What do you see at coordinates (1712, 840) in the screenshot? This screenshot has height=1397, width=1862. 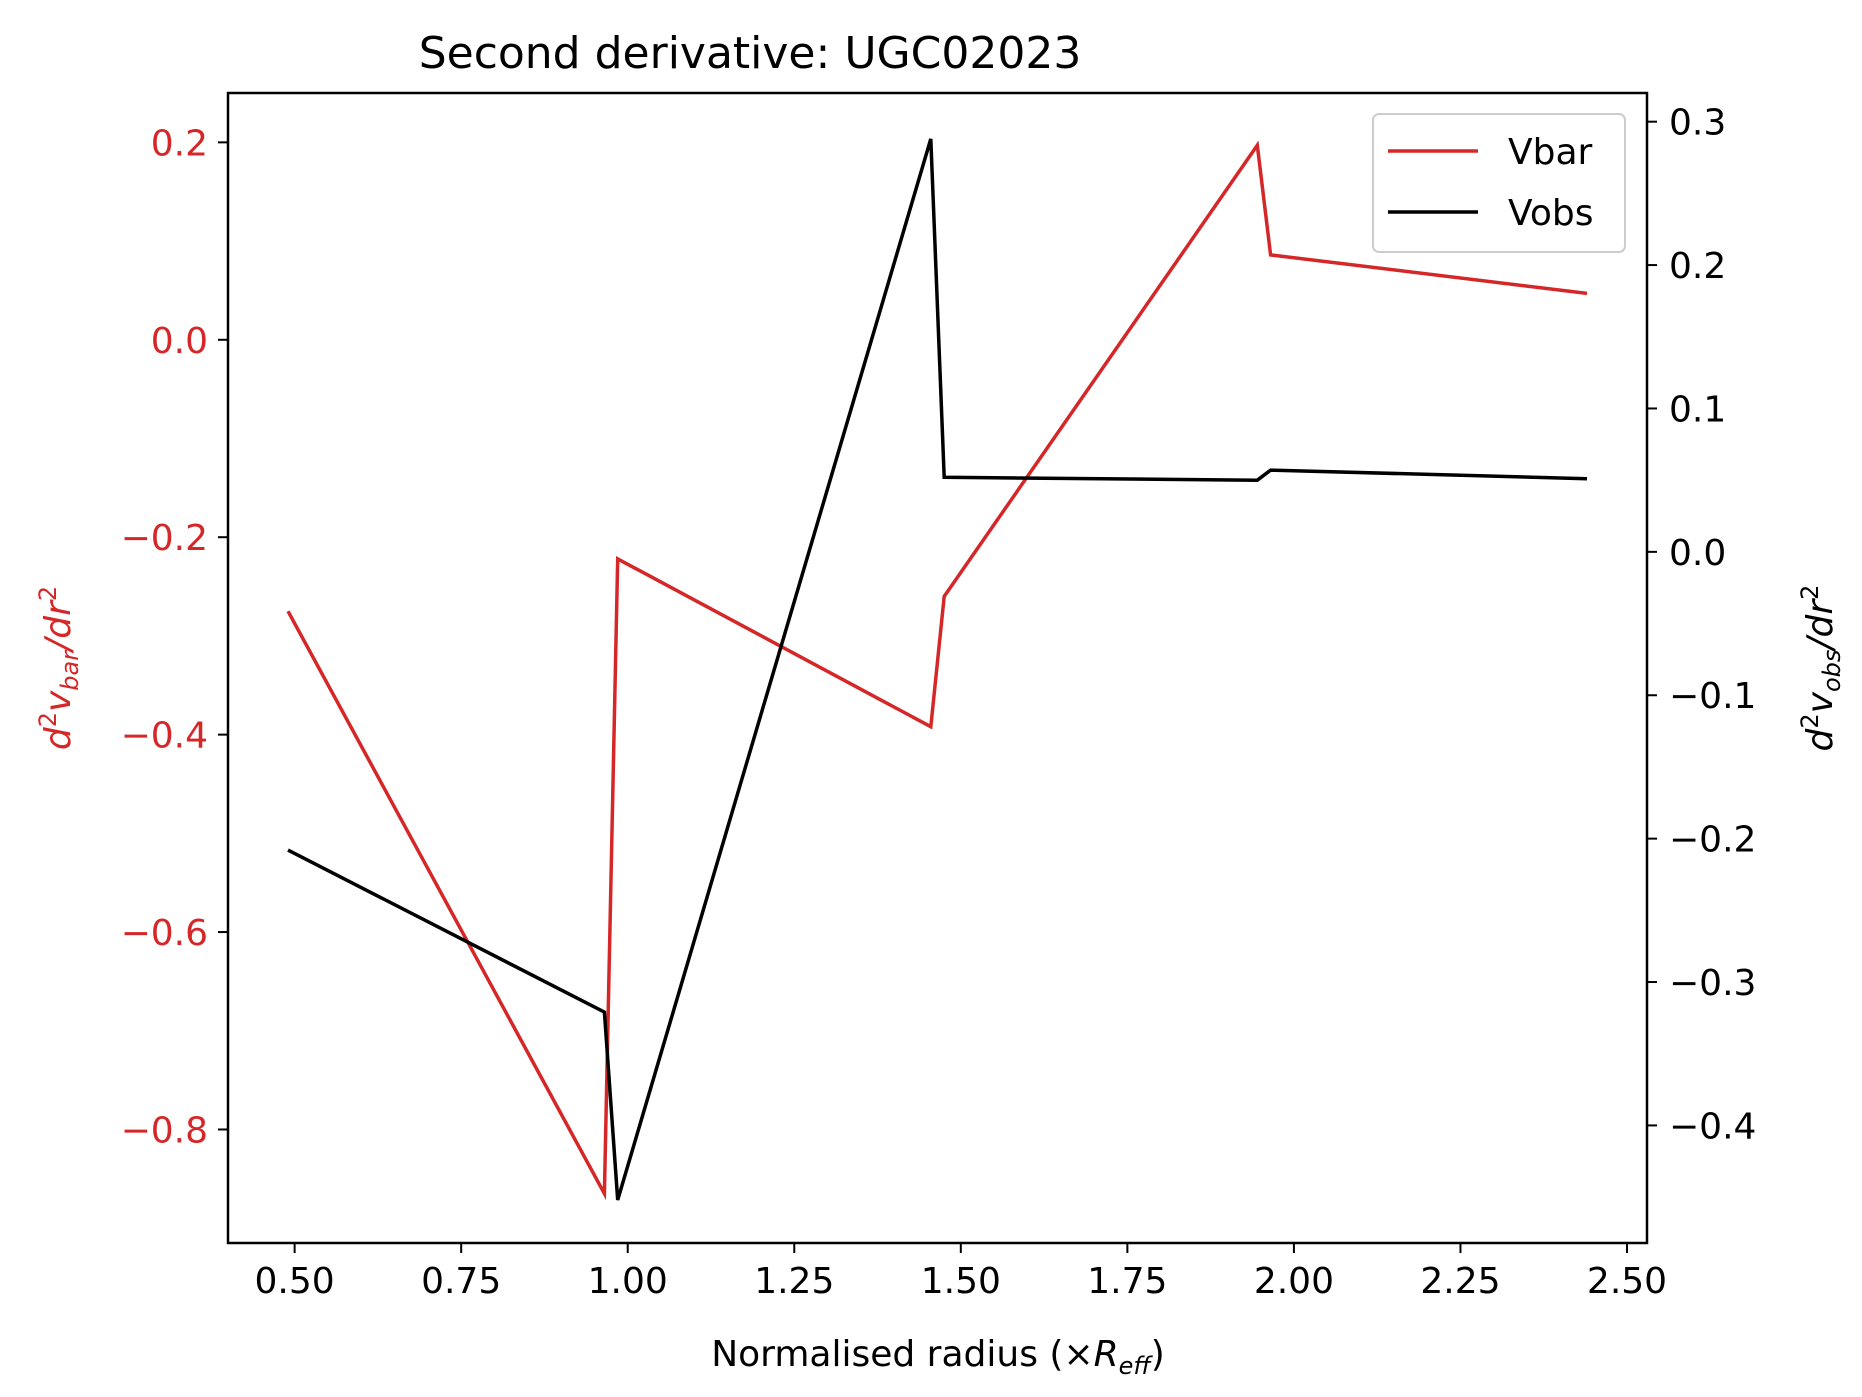 I see `y-right-tick-label: −0.2` at bounding box center [1712, 840].